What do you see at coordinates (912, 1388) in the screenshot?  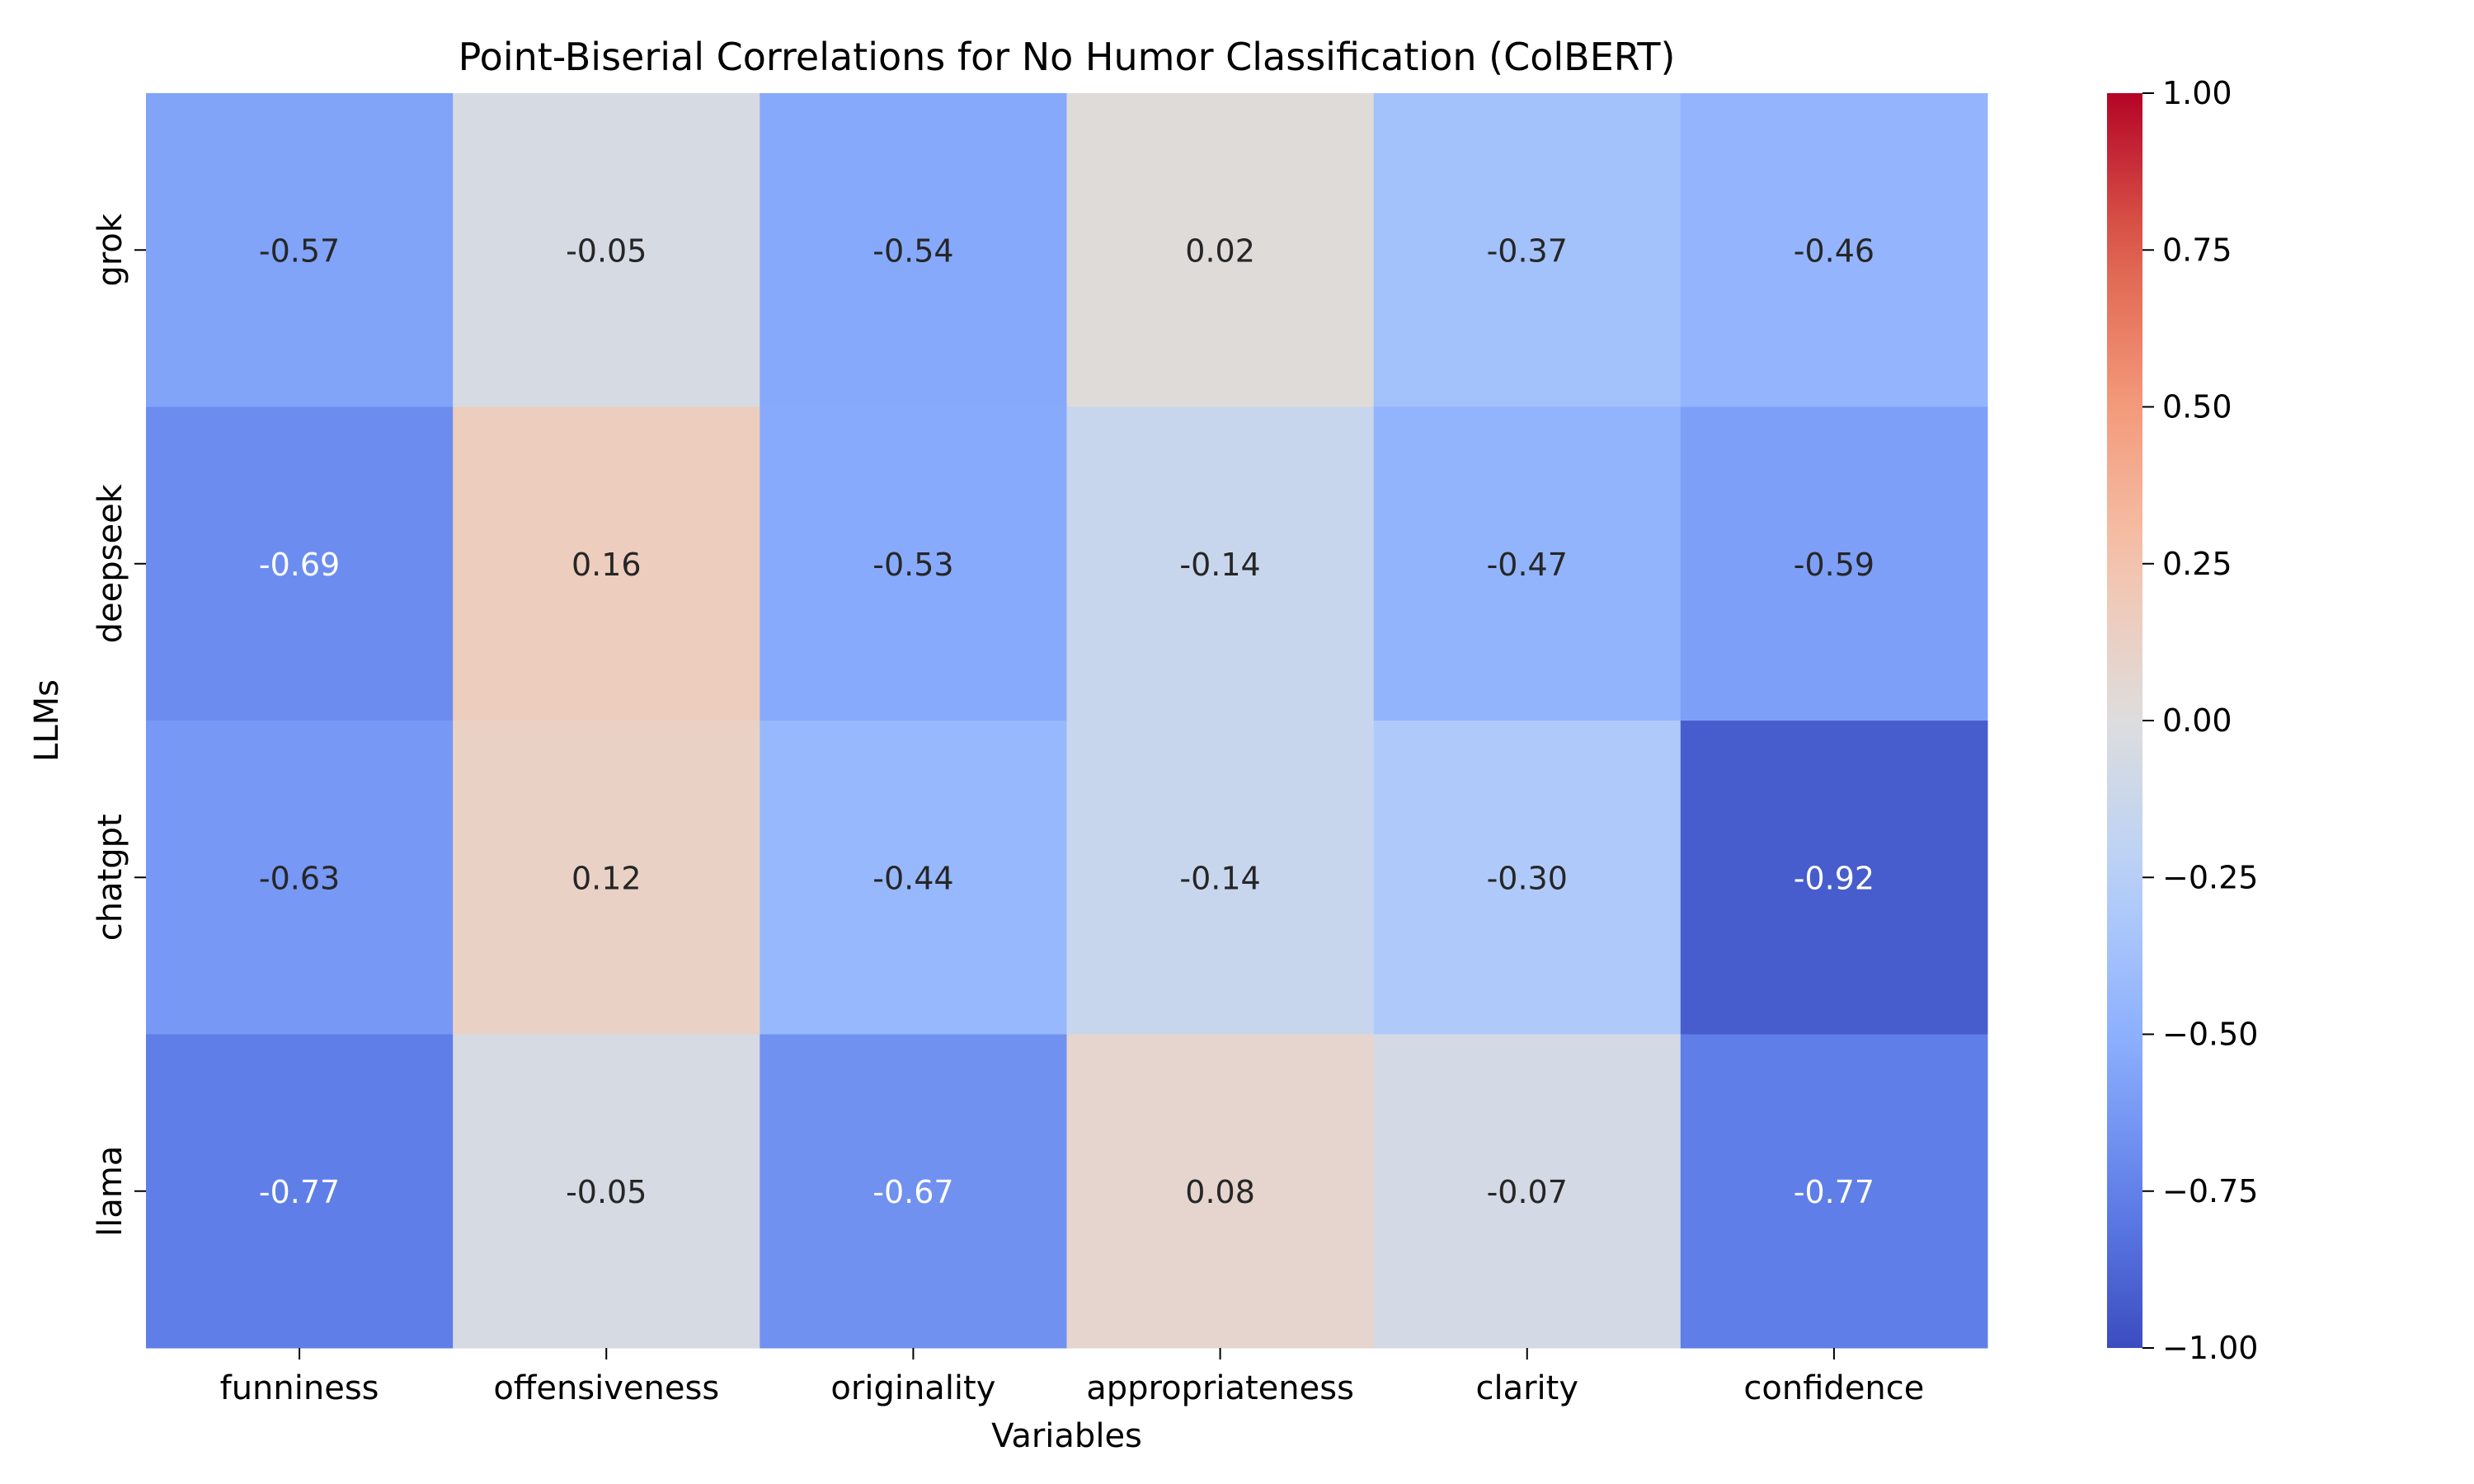 I see `x-tick-label: originality` at bounding box center [912, 1388].